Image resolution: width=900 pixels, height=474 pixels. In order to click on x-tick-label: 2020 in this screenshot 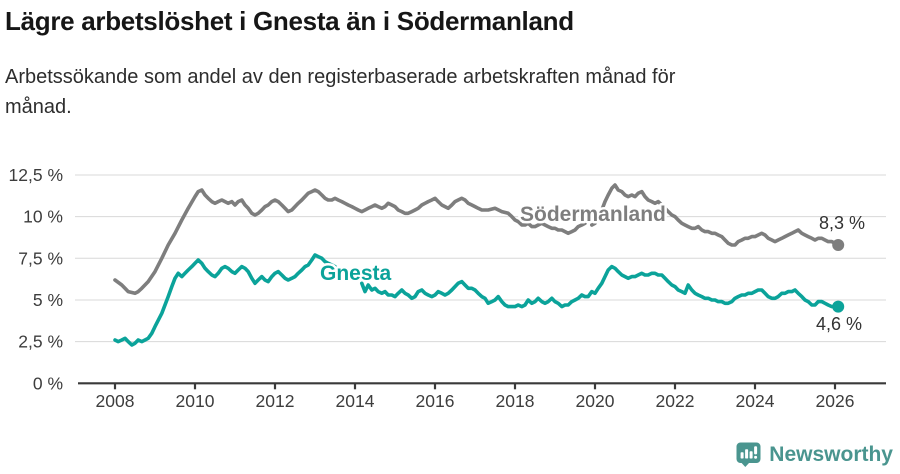, I will do `click(595, 401)`.